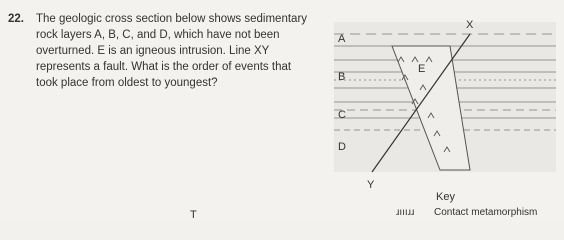  I want to click on intrusion, so click(431, 108).